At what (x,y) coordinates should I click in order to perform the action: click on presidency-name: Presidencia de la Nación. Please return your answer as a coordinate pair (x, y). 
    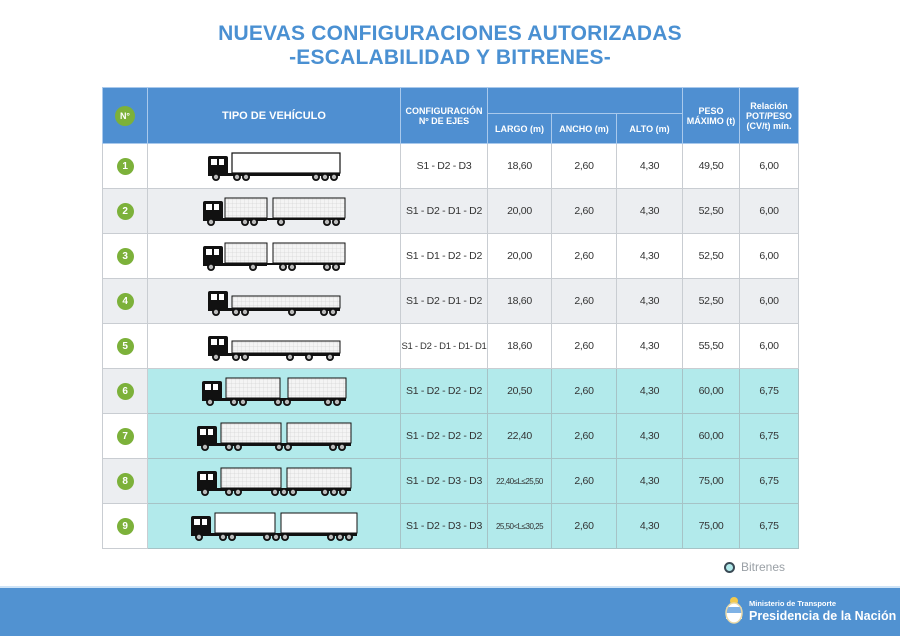
    Looking at the image, I should click on (823, 615).